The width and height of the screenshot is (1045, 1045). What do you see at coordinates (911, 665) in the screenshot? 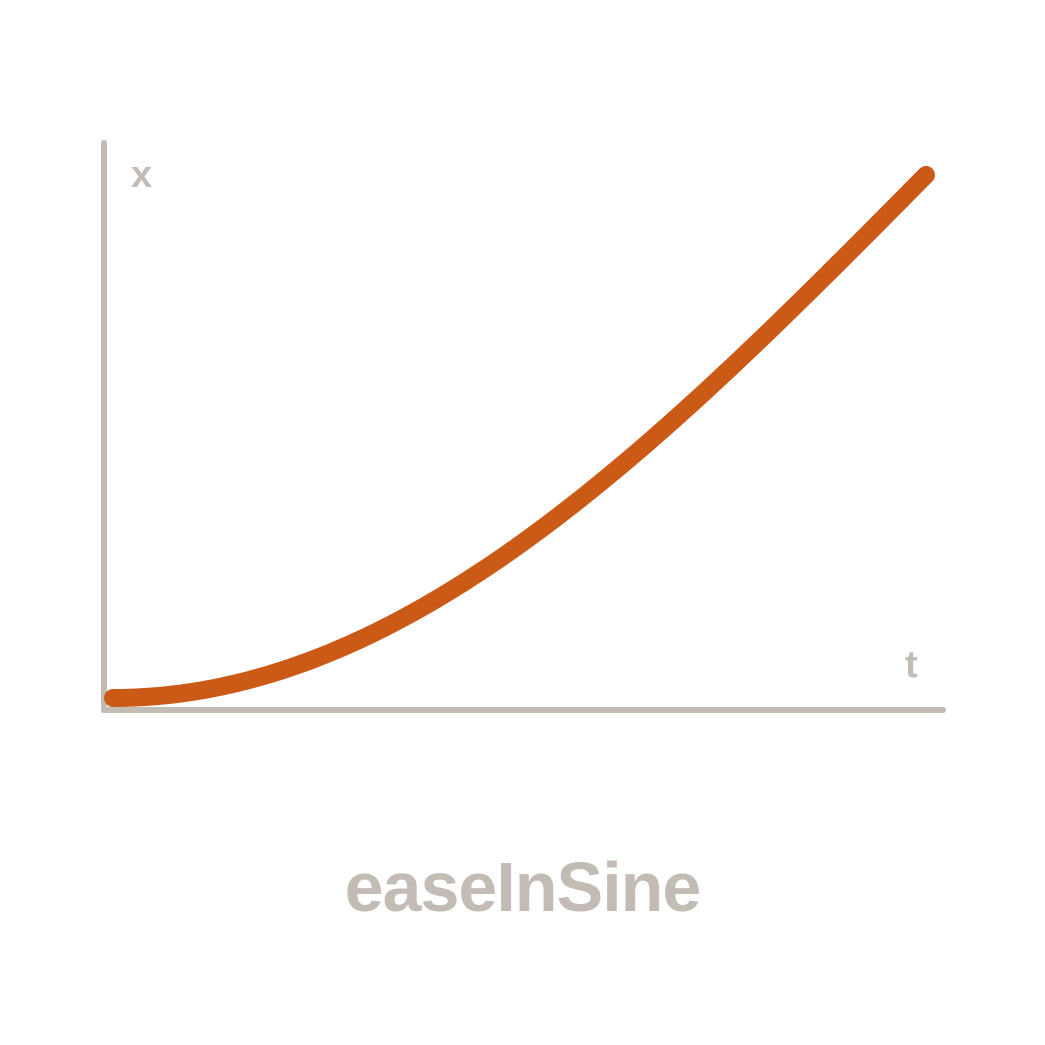
I see `x-axis-label: t` at bounding box center [911, 665].